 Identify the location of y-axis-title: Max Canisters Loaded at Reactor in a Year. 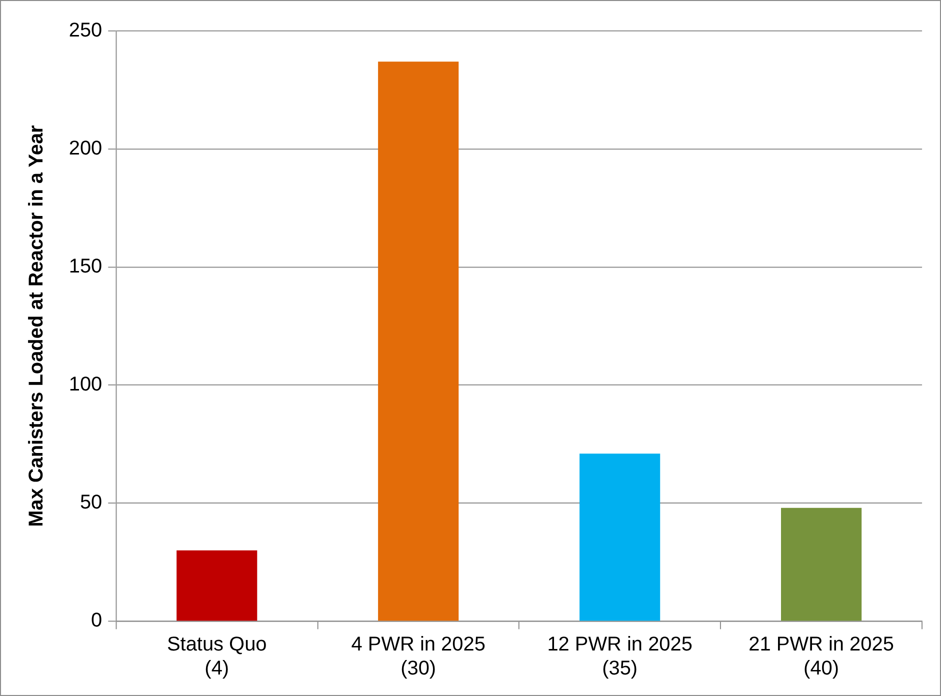
(36, 325).